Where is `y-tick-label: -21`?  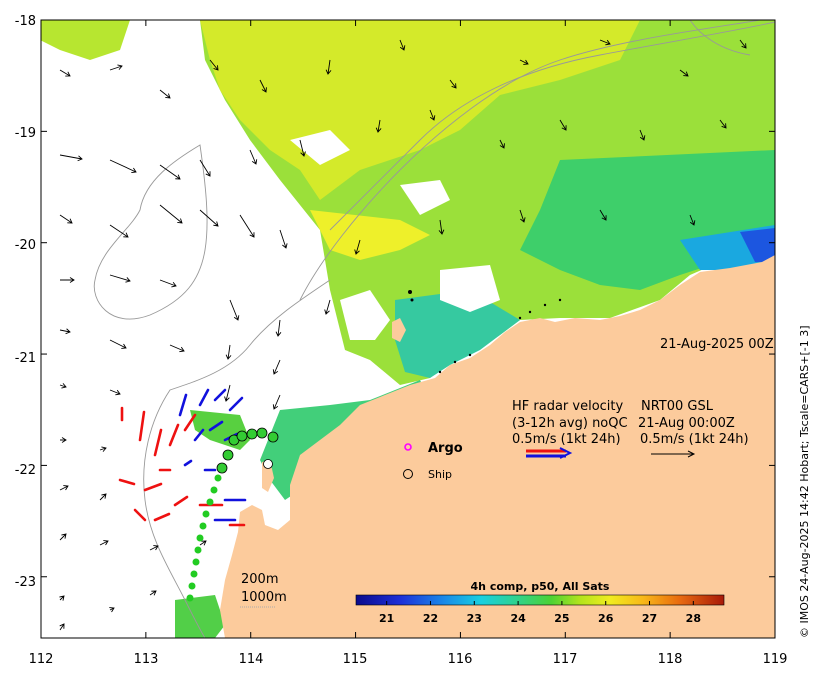
y-tick-label: -21 is located at coordinates (25, 358).